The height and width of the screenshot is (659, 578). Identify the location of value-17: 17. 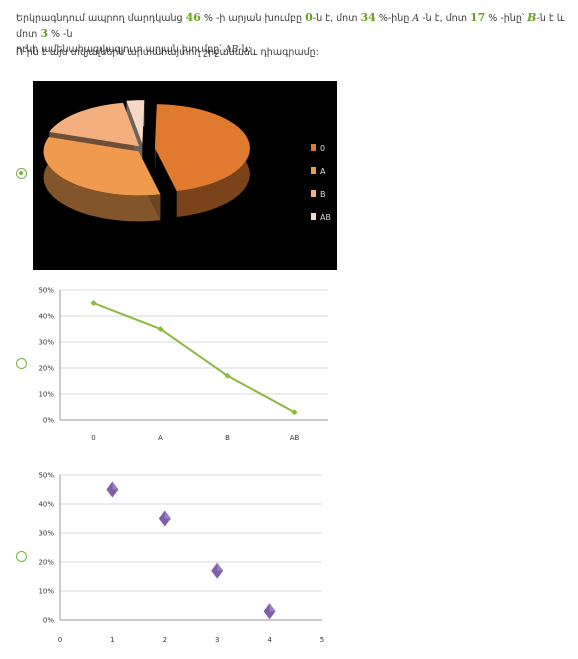
(477, 17).